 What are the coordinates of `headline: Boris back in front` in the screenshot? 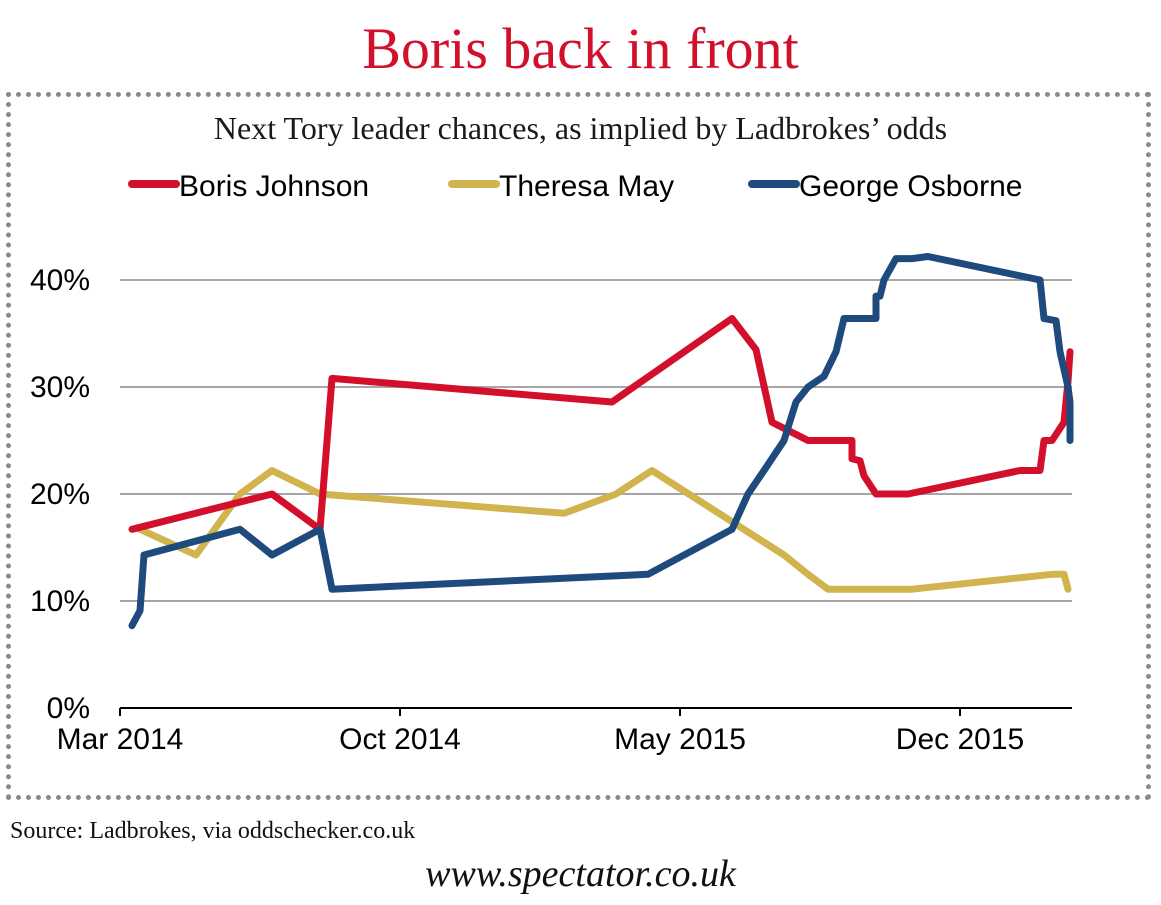 It's located at (580, 48).